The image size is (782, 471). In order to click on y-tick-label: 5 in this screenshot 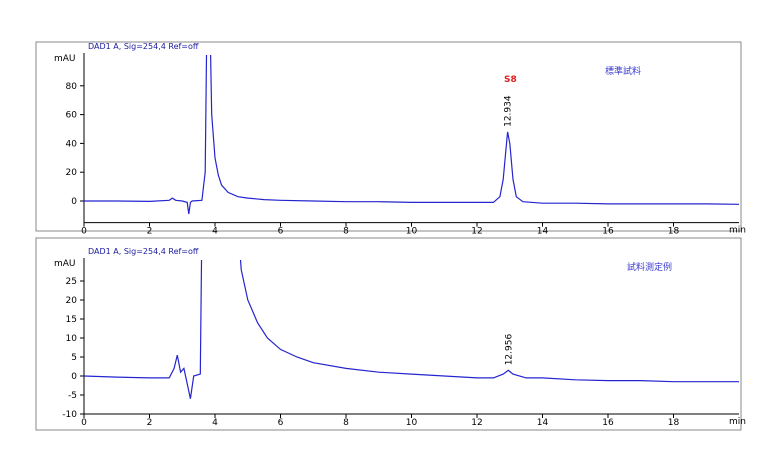, I will do `click(74, 358)`.